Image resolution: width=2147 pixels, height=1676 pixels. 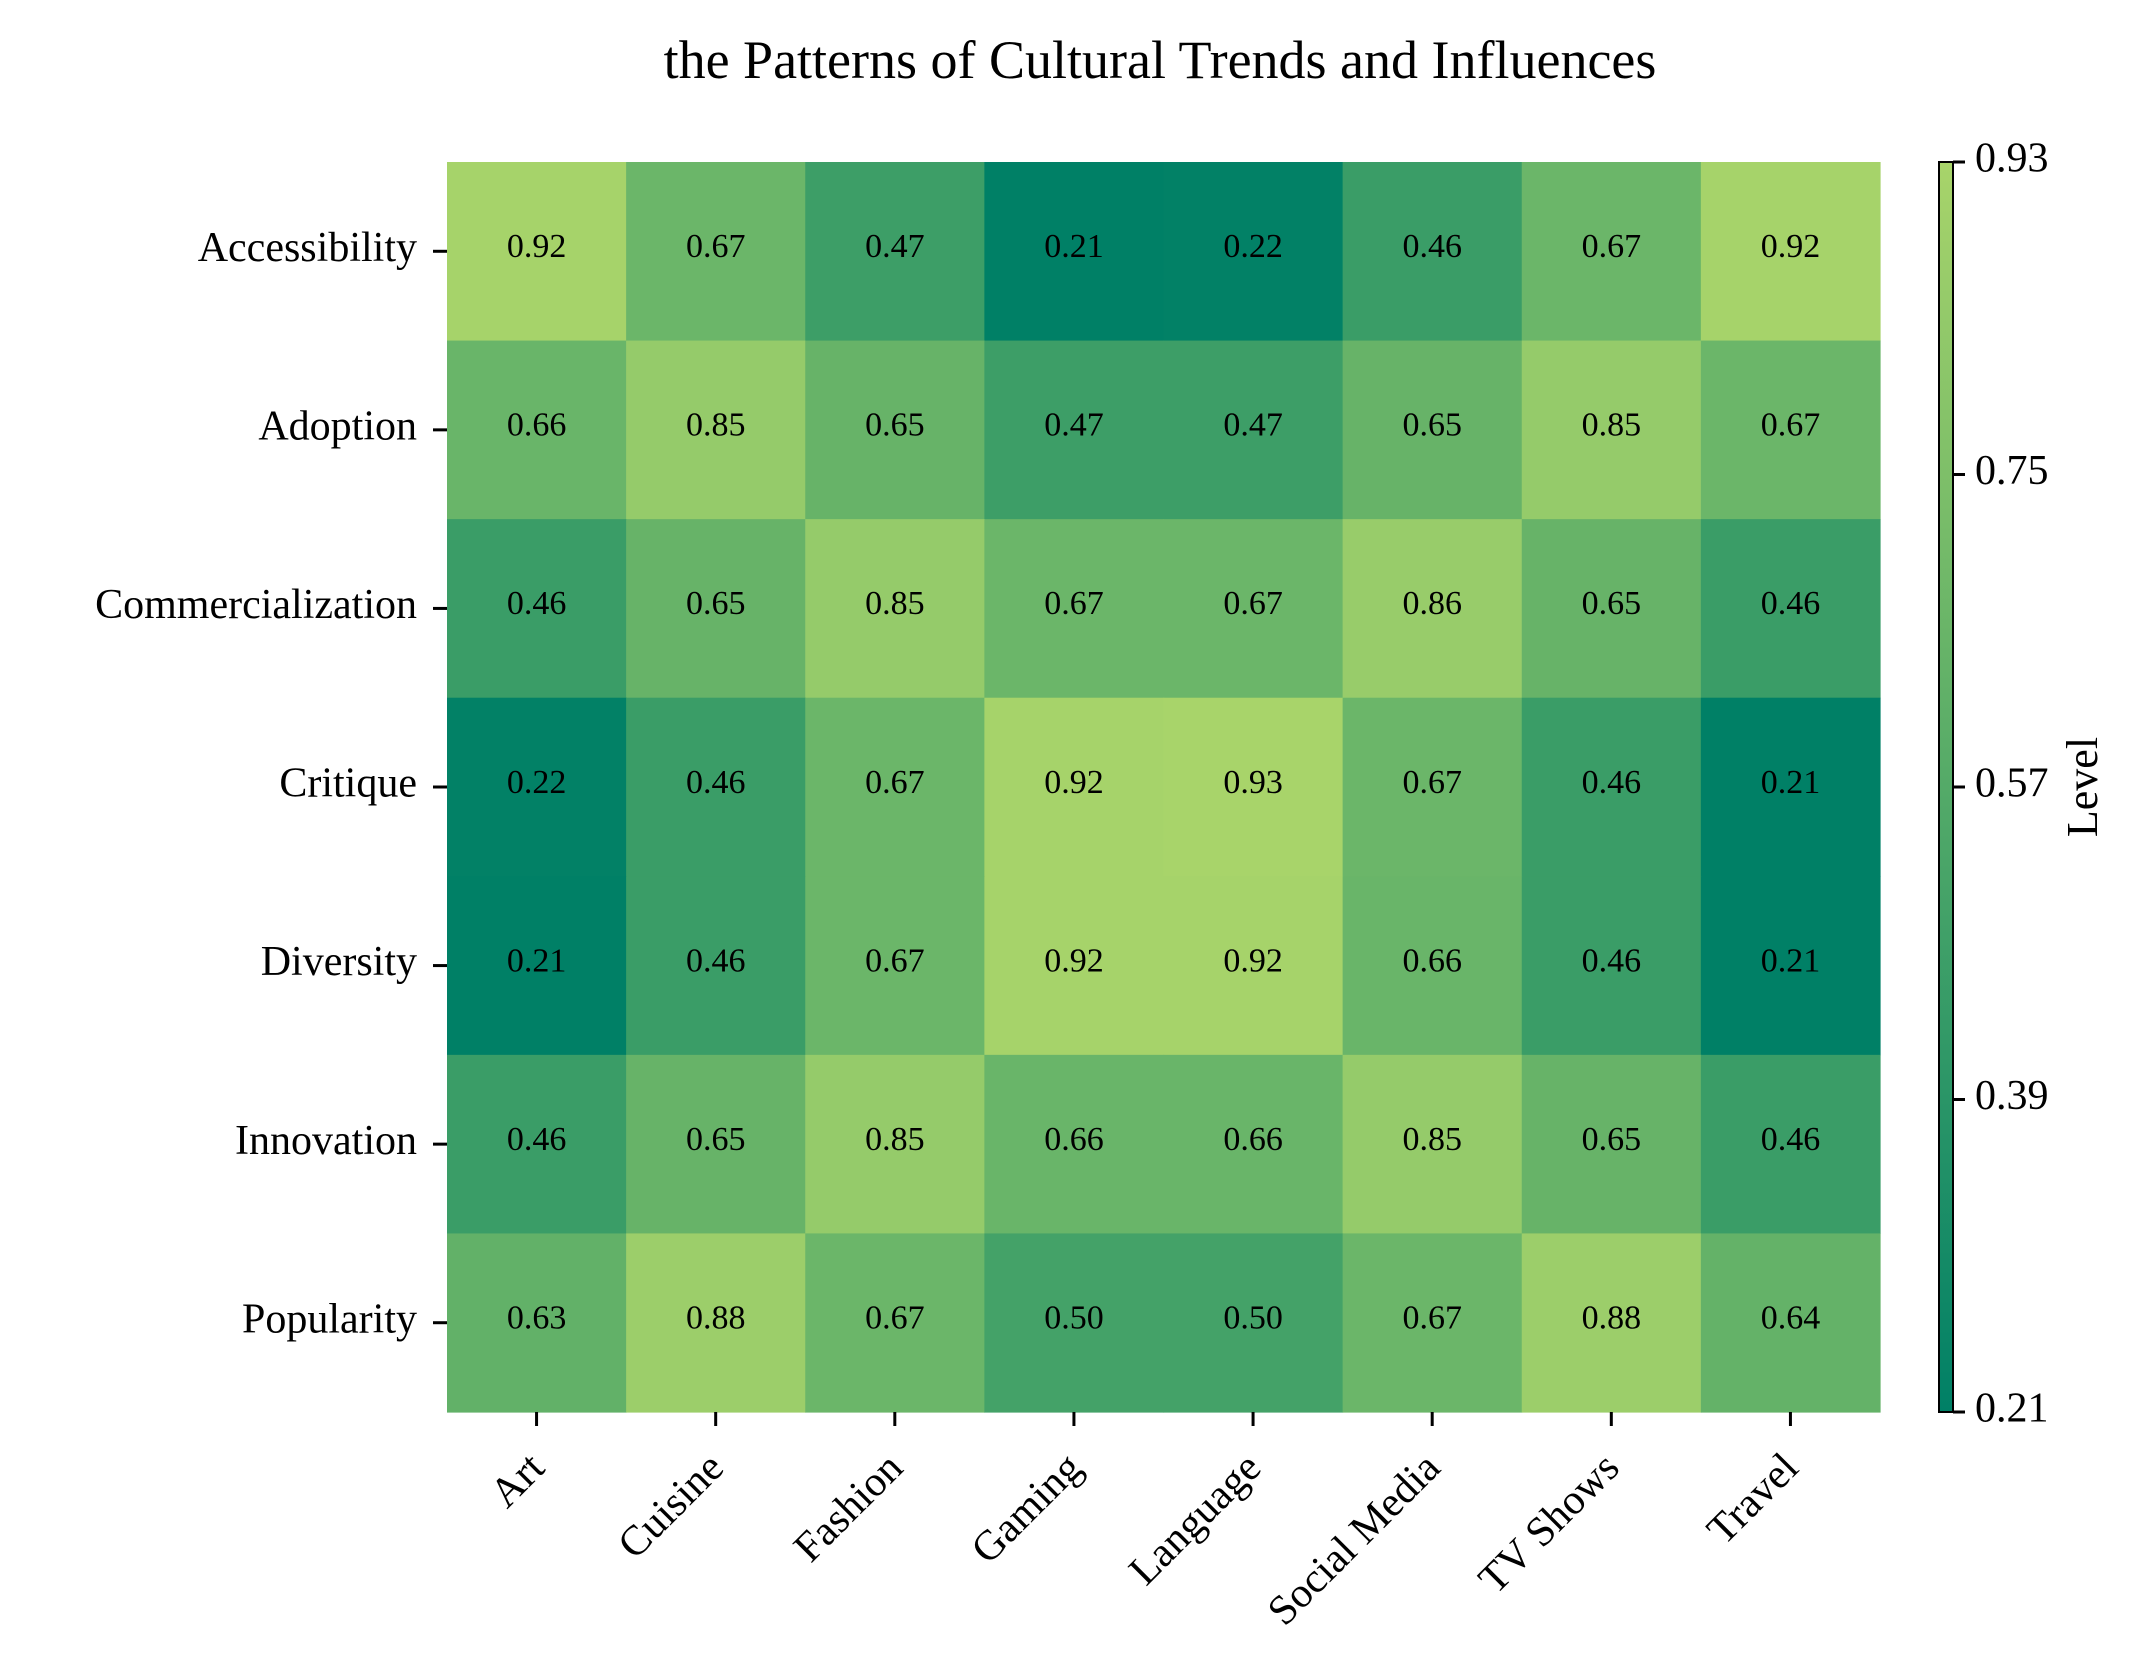 What do you see at coordinates (716, 1318) in the screenshot?
I see `cell-value-label: 0.88` at bounding box center [716, 1318].